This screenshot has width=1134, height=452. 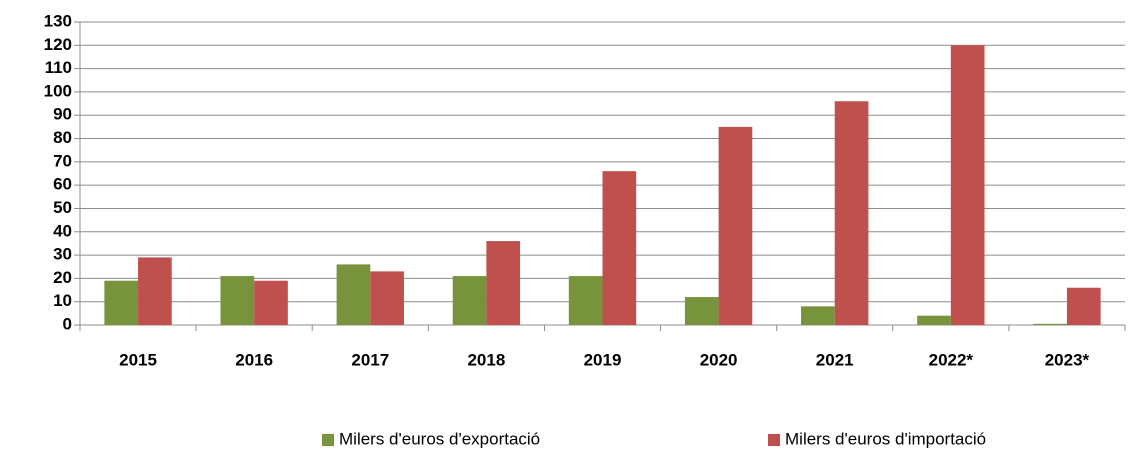 I want to click on x-tick-label: 2018, so click(x=486, y=359).